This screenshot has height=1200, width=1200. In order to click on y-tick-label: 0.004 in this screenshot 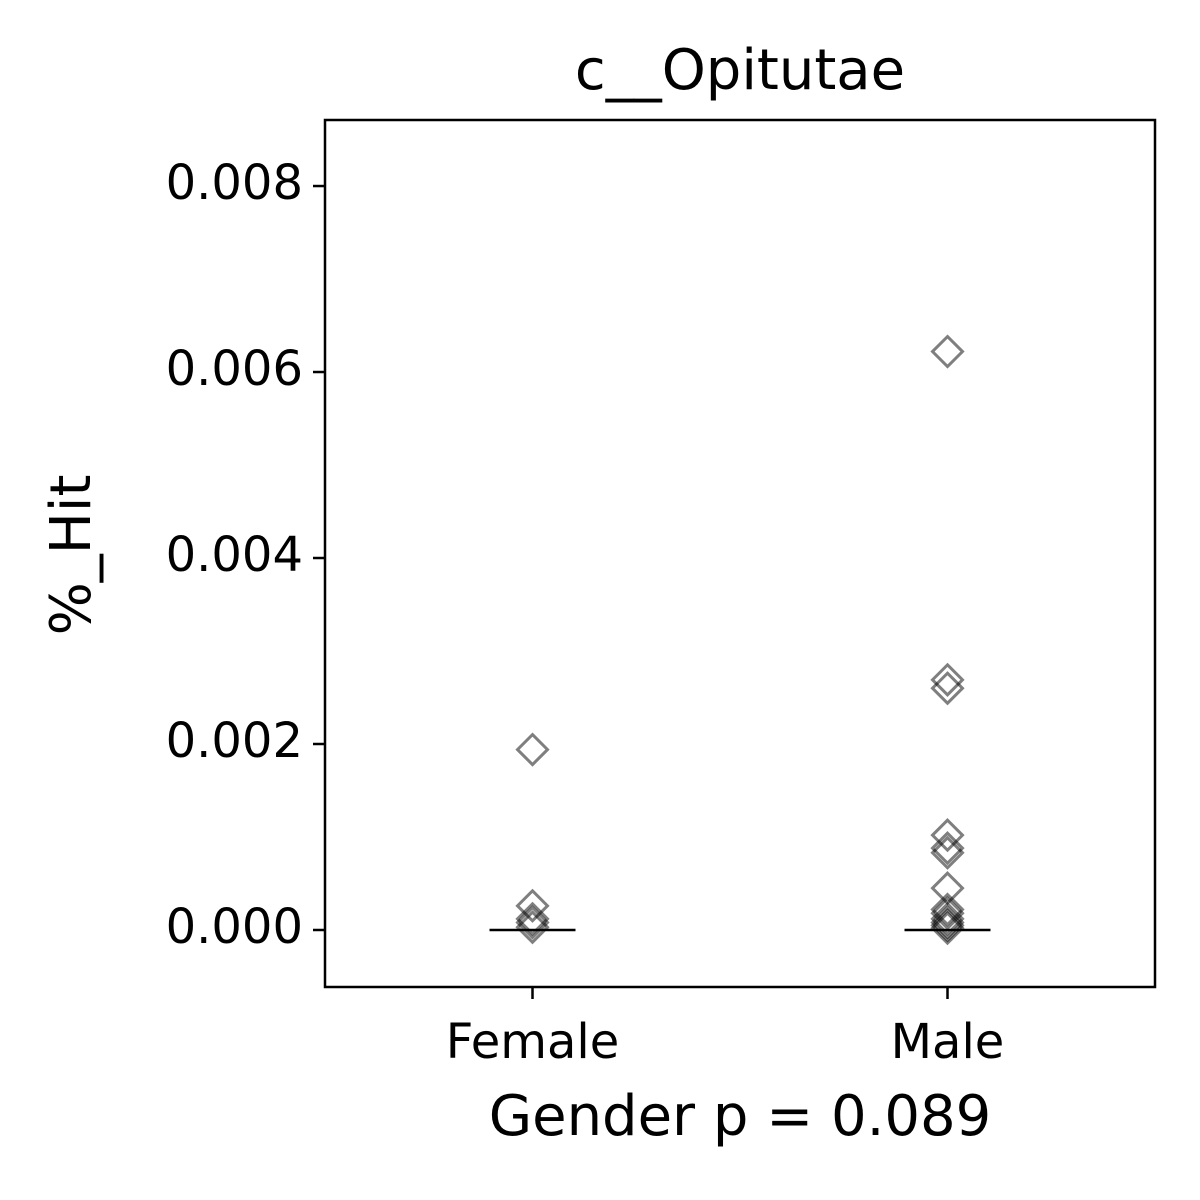, I will do `click(234, 555)`.